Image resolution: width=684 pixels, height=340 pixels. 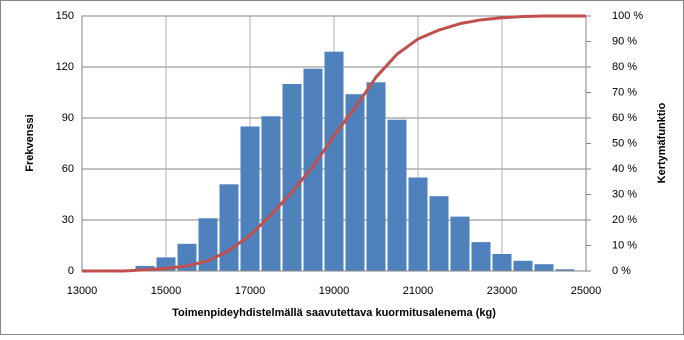 What do you see at coordinates (624, 245) in the screenshot?
I see `y2-tick-label: 10 %` at bounding box center [624, 245].